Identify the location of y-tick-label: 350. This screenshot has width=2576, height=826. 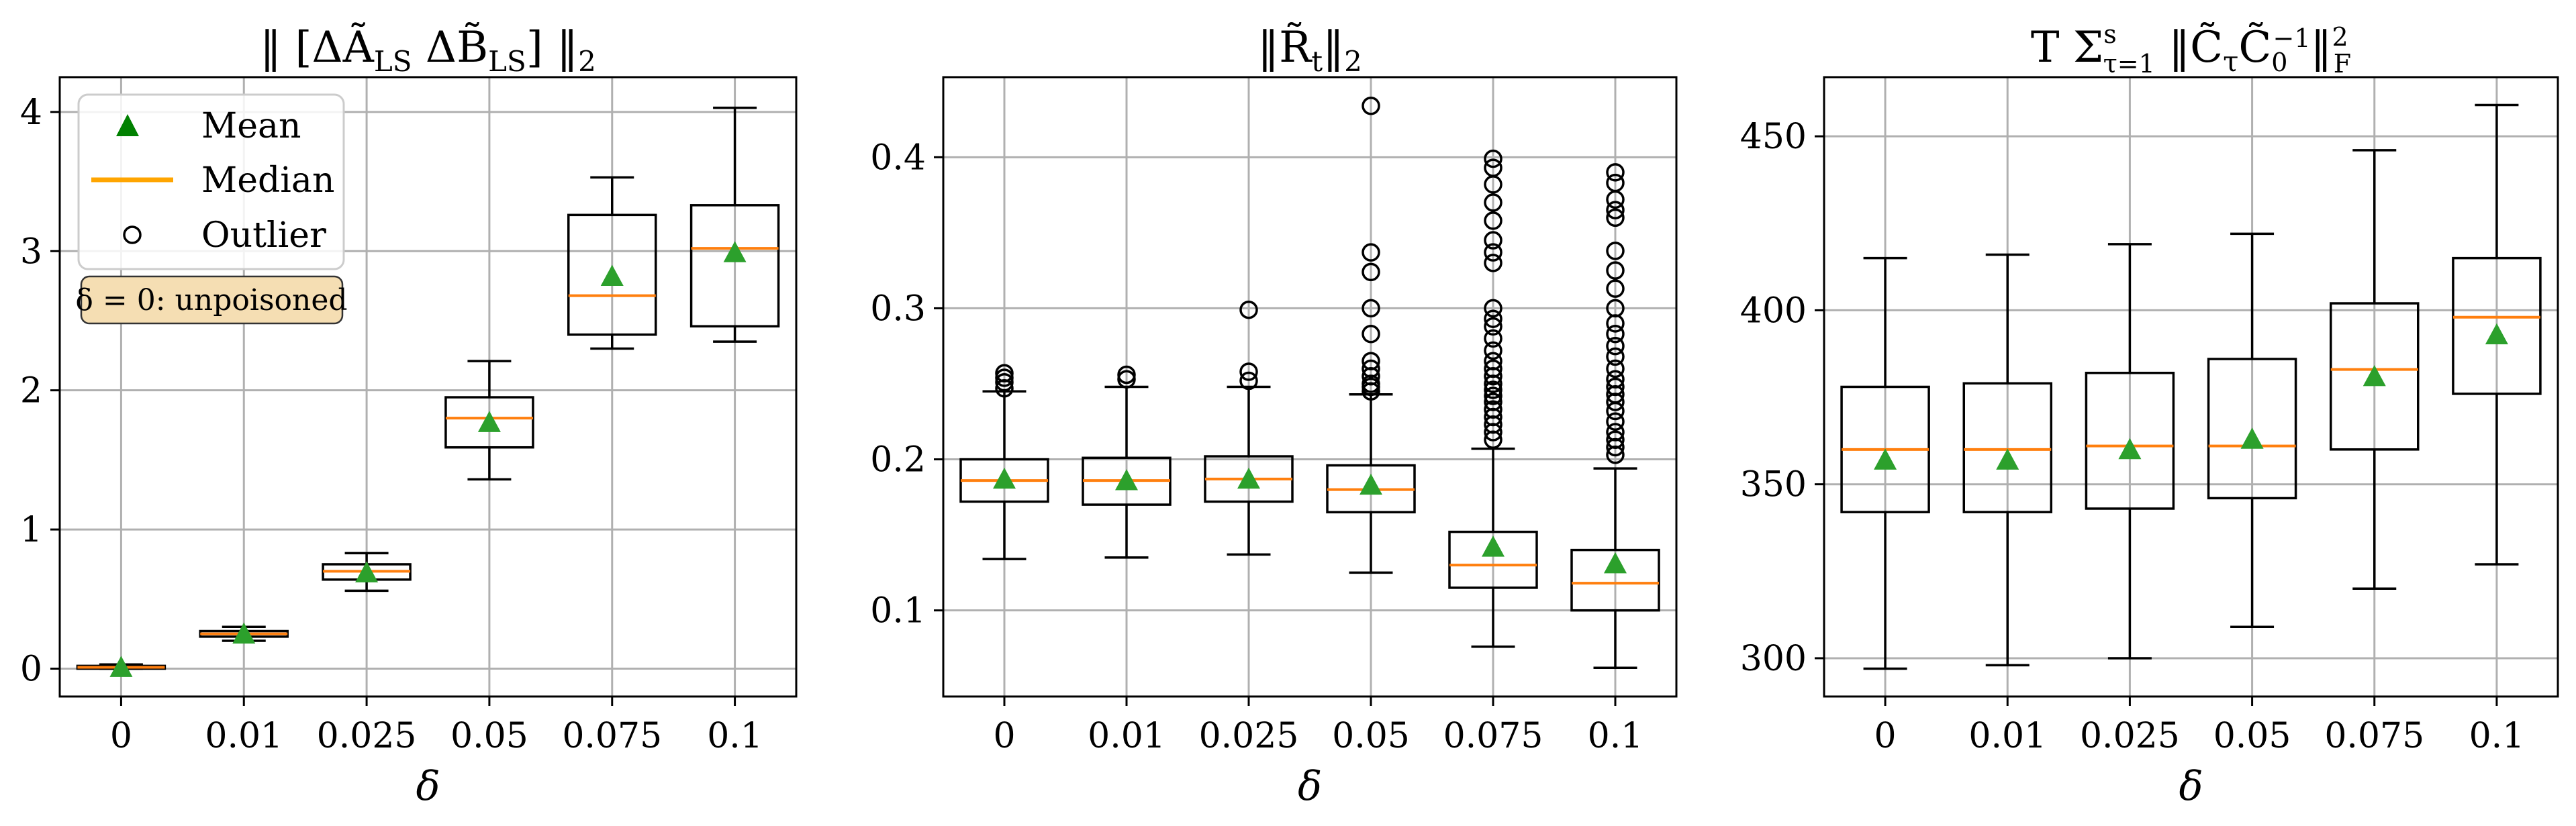
(1774, 485).